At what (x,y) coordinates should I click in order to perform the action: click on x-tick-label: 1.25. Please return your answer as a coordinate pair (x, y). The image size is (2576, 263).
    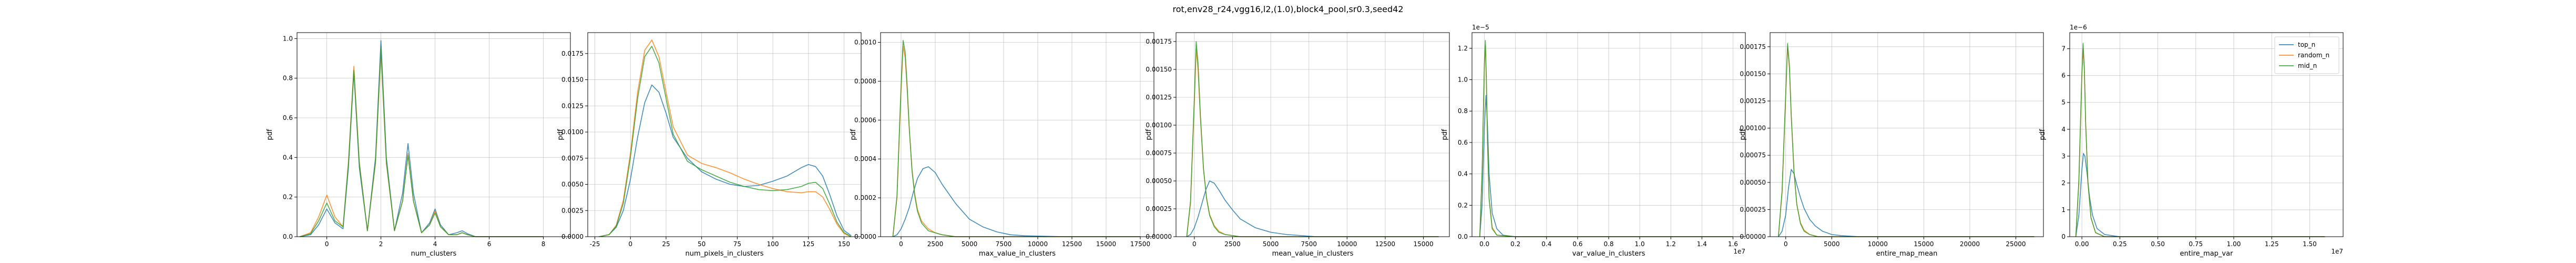
    Looking at the image, I should click on (2272, 244).